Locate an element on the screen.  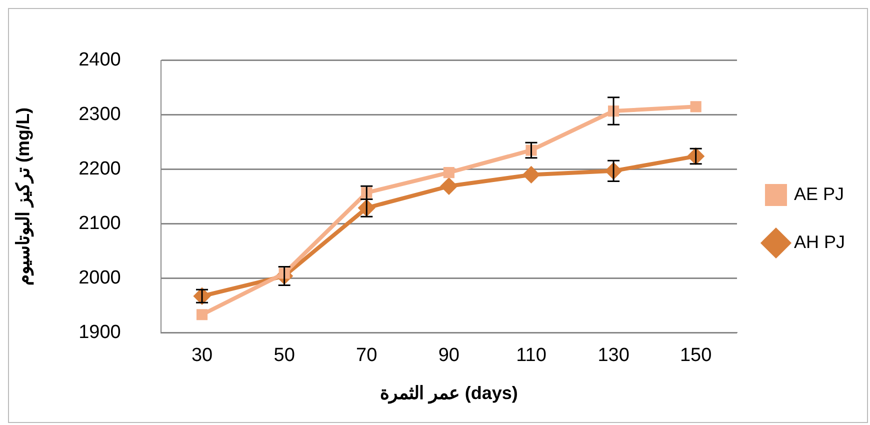
y-tick-label: 2100 is located at coordinates (99, 223).